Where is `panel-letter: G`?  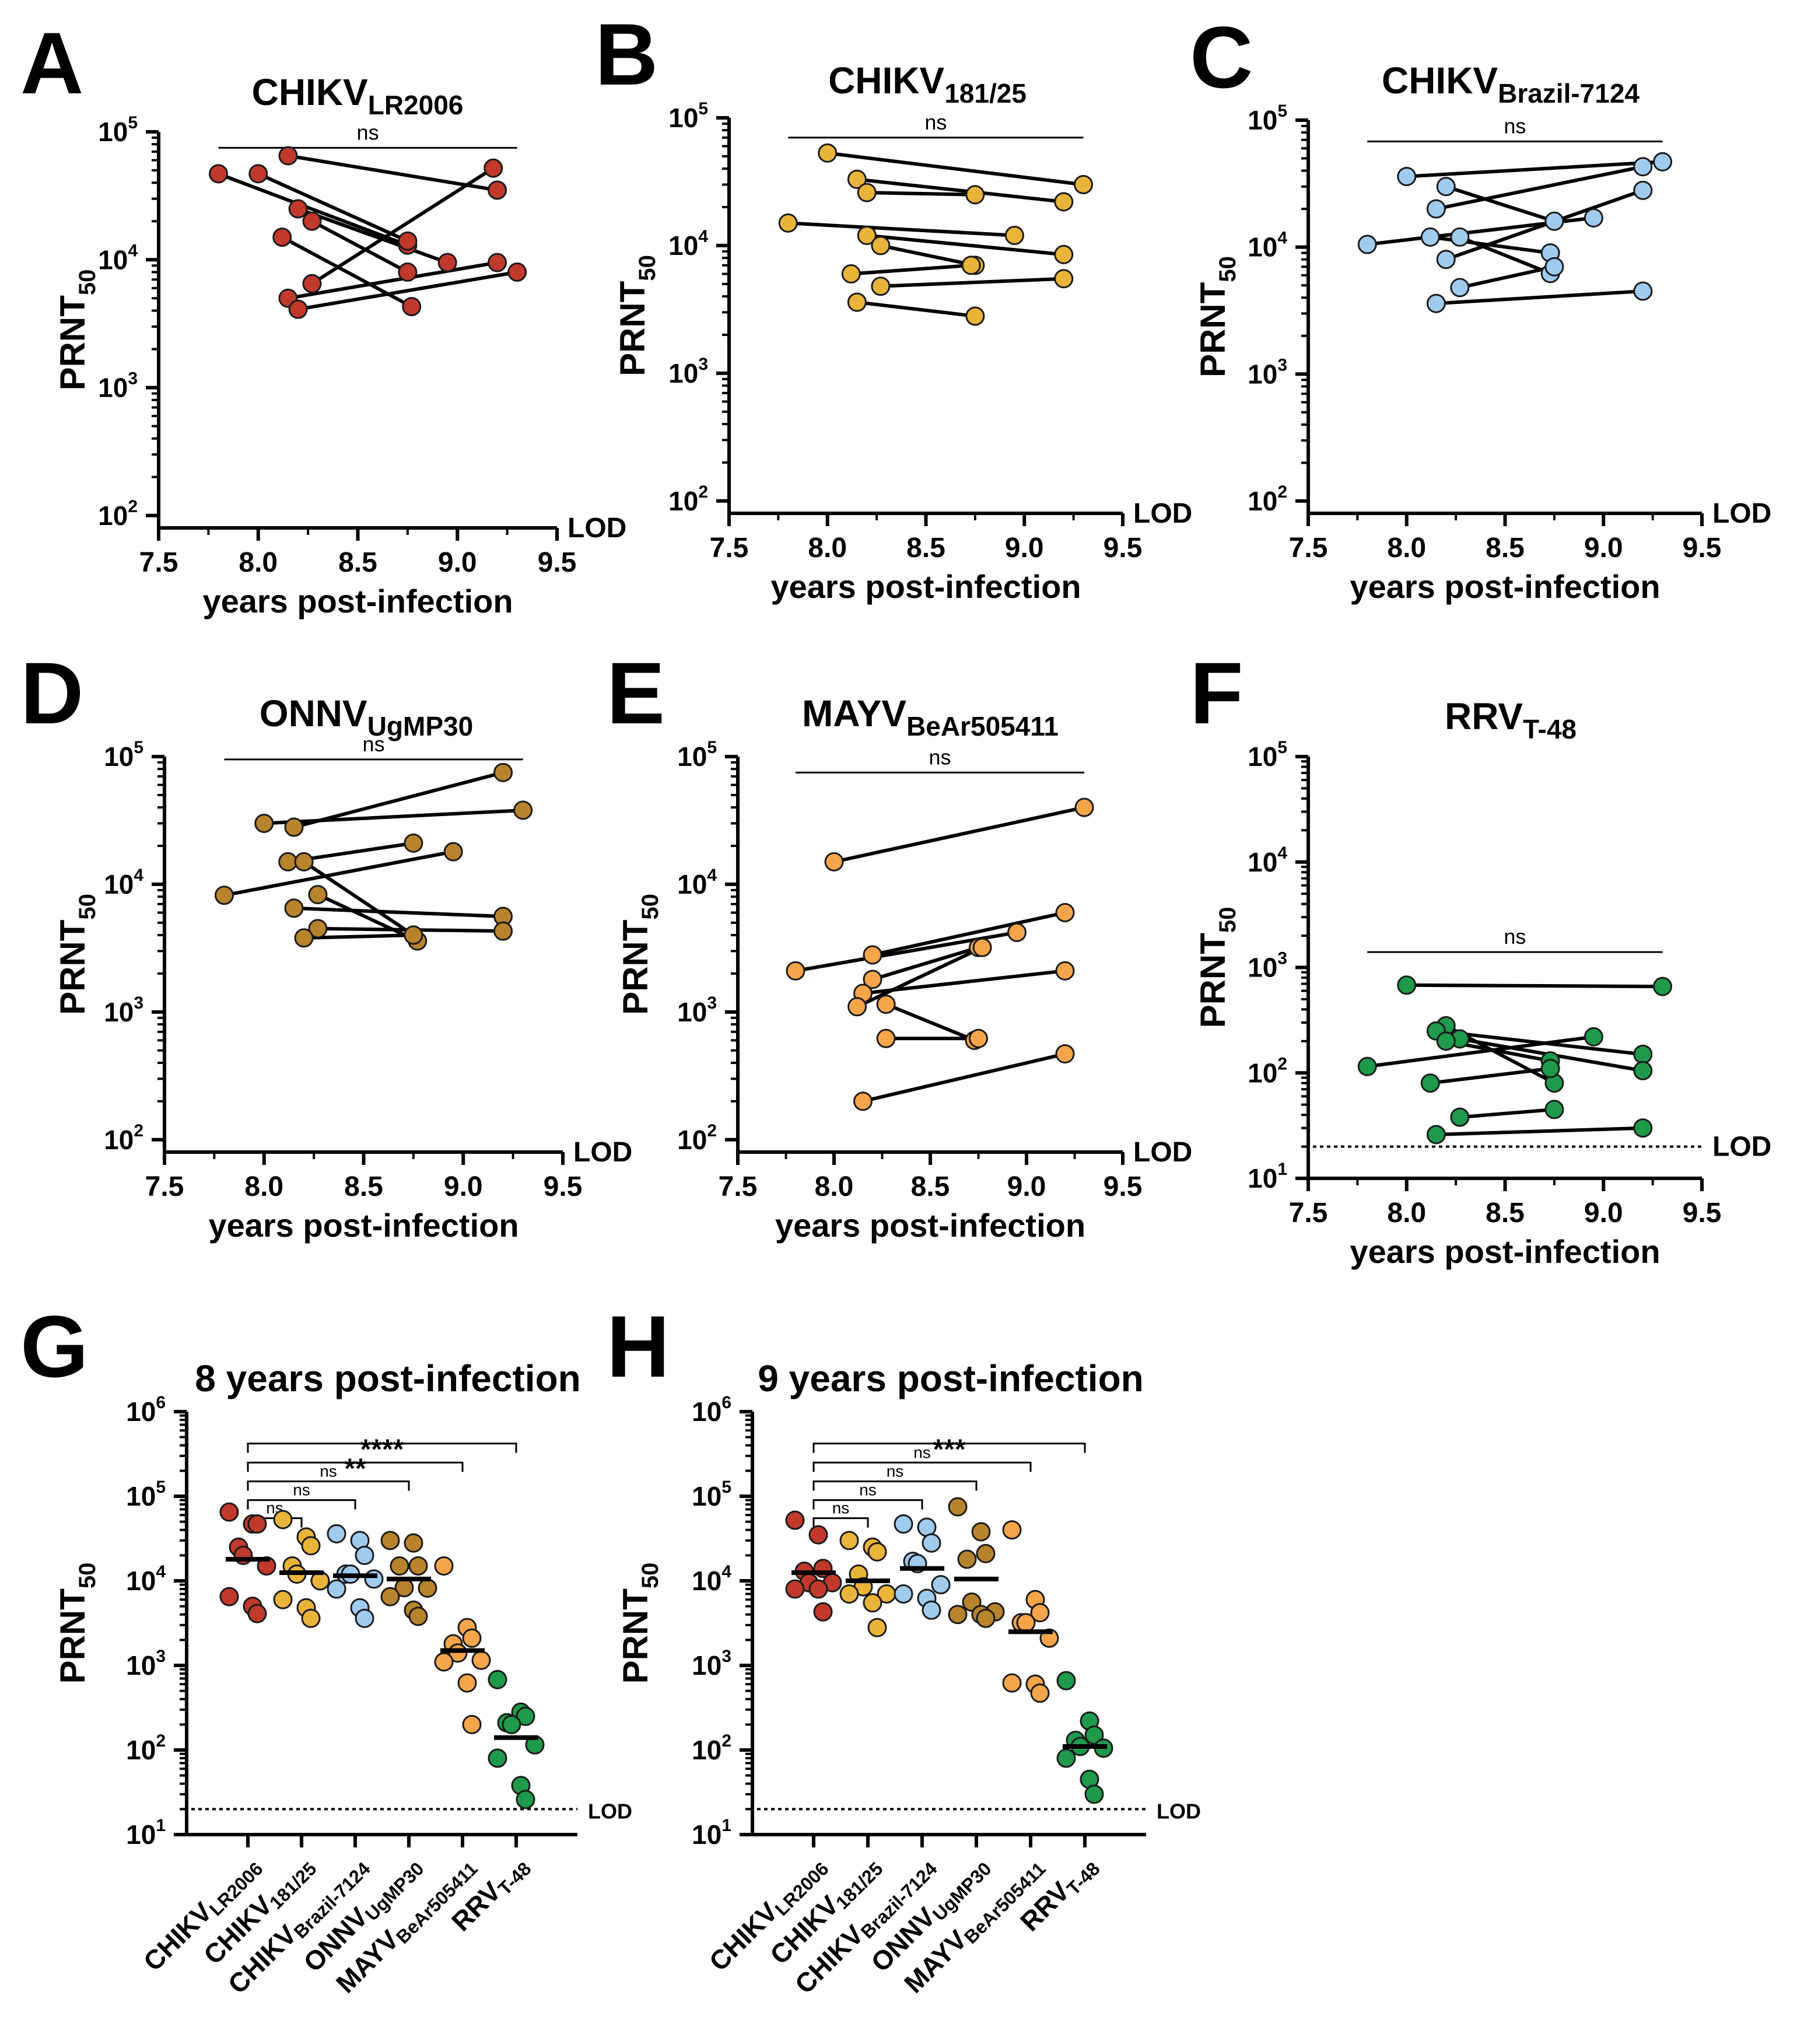 panel-letter: G is located at coordinates (54, 1346).